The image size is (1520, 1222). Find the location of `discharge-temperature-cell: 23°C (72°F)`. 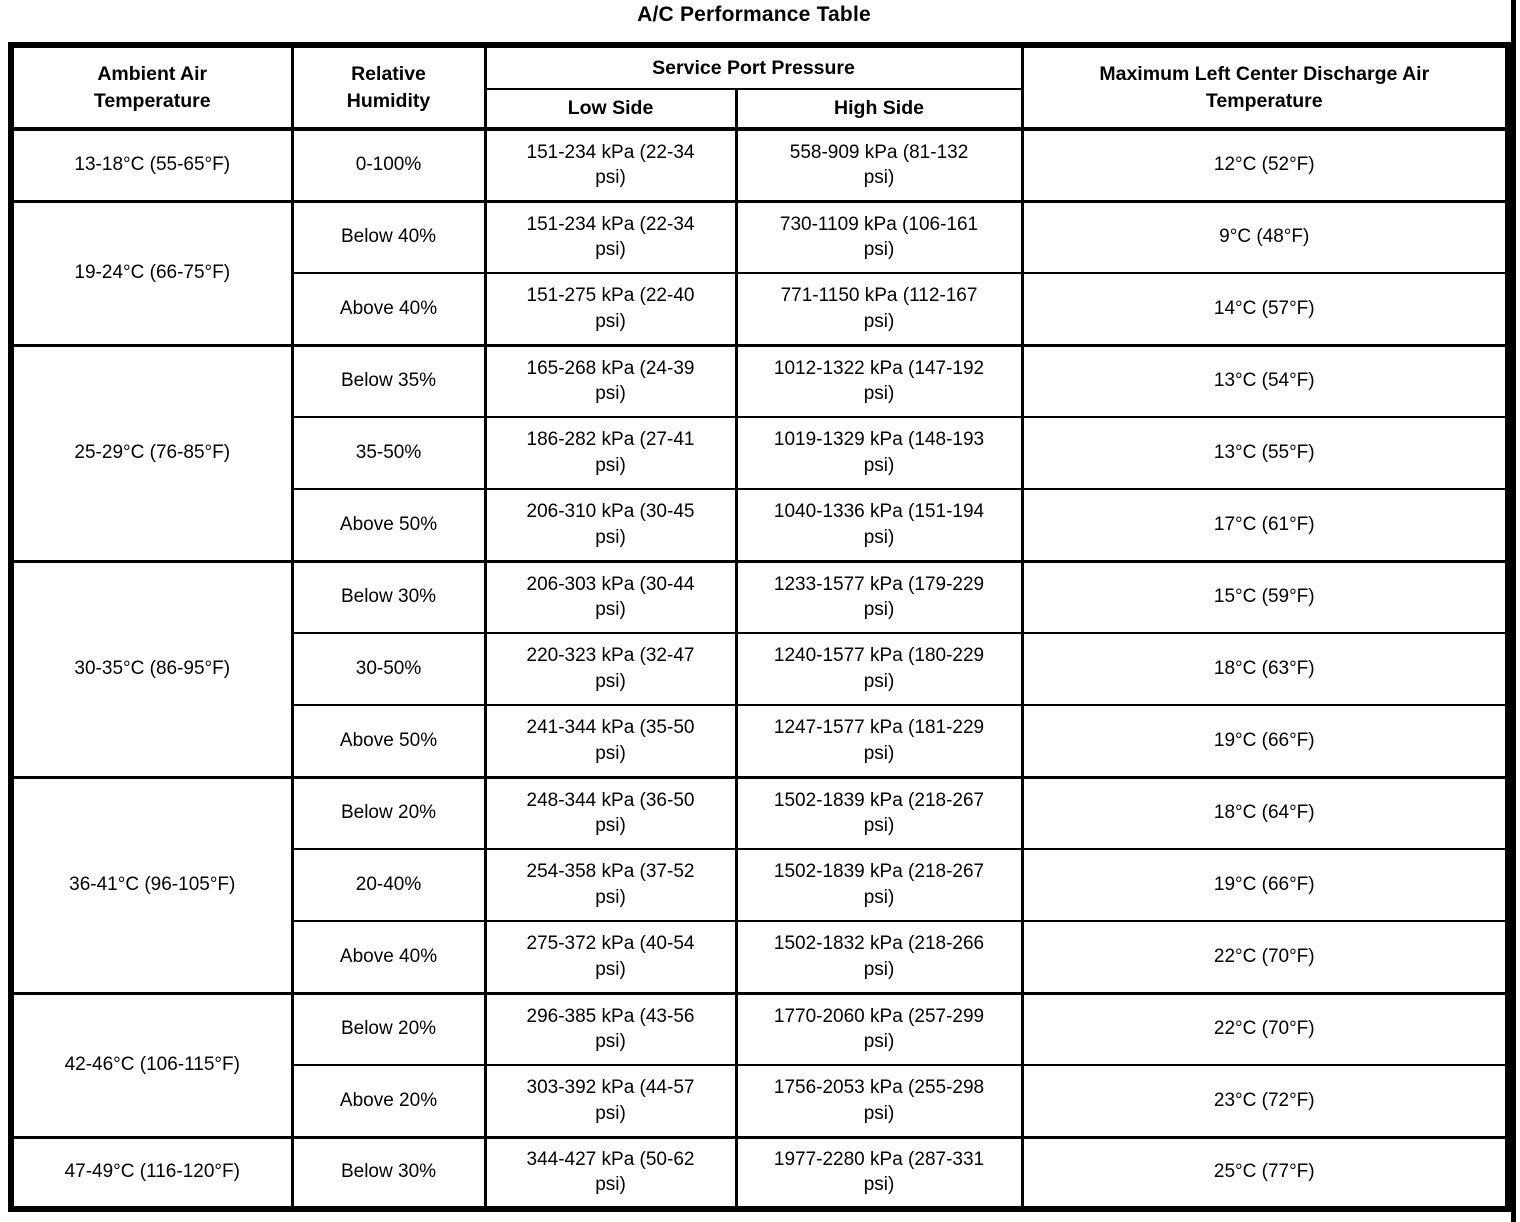

discharge-temperature-cell: 23°C (72°F) is located at coordinates (1265, 1101).